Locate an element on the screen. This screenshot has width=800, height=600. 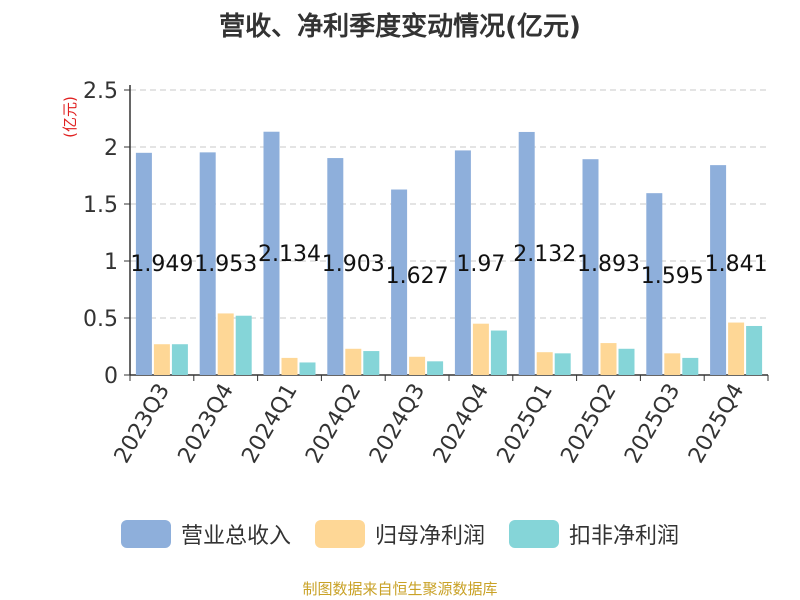
legend-label-deducted-profit: 扣非净利润 is located at coordinates (624, 536).